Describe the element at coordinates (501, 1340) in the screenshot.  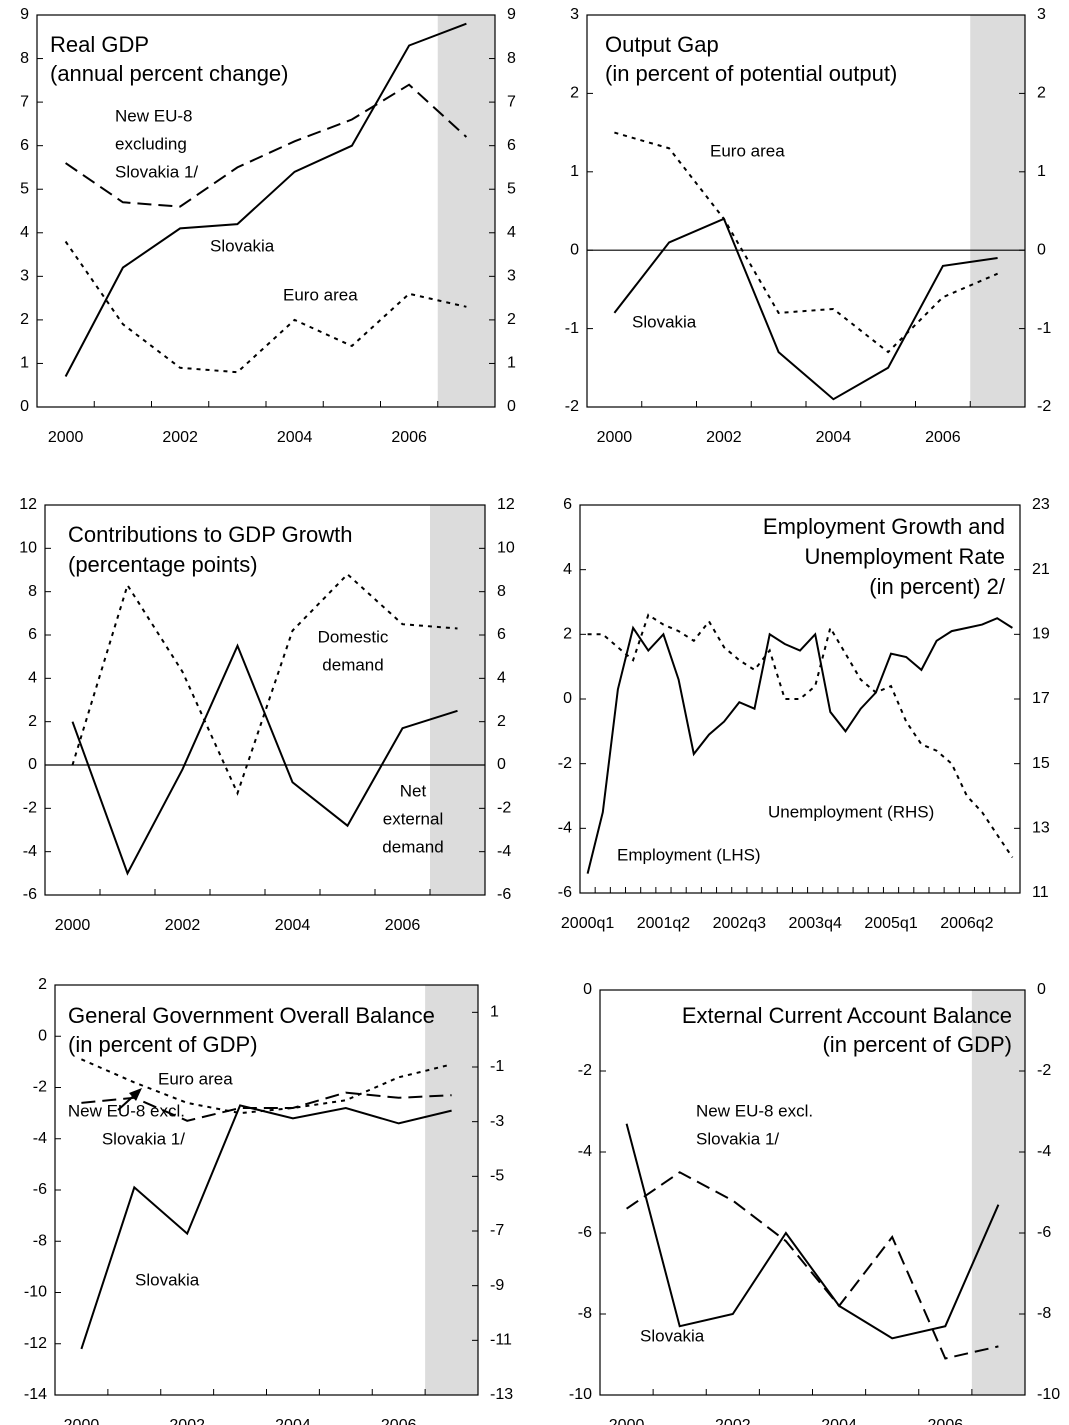
I see `y2-tick-label: -11` at that location.